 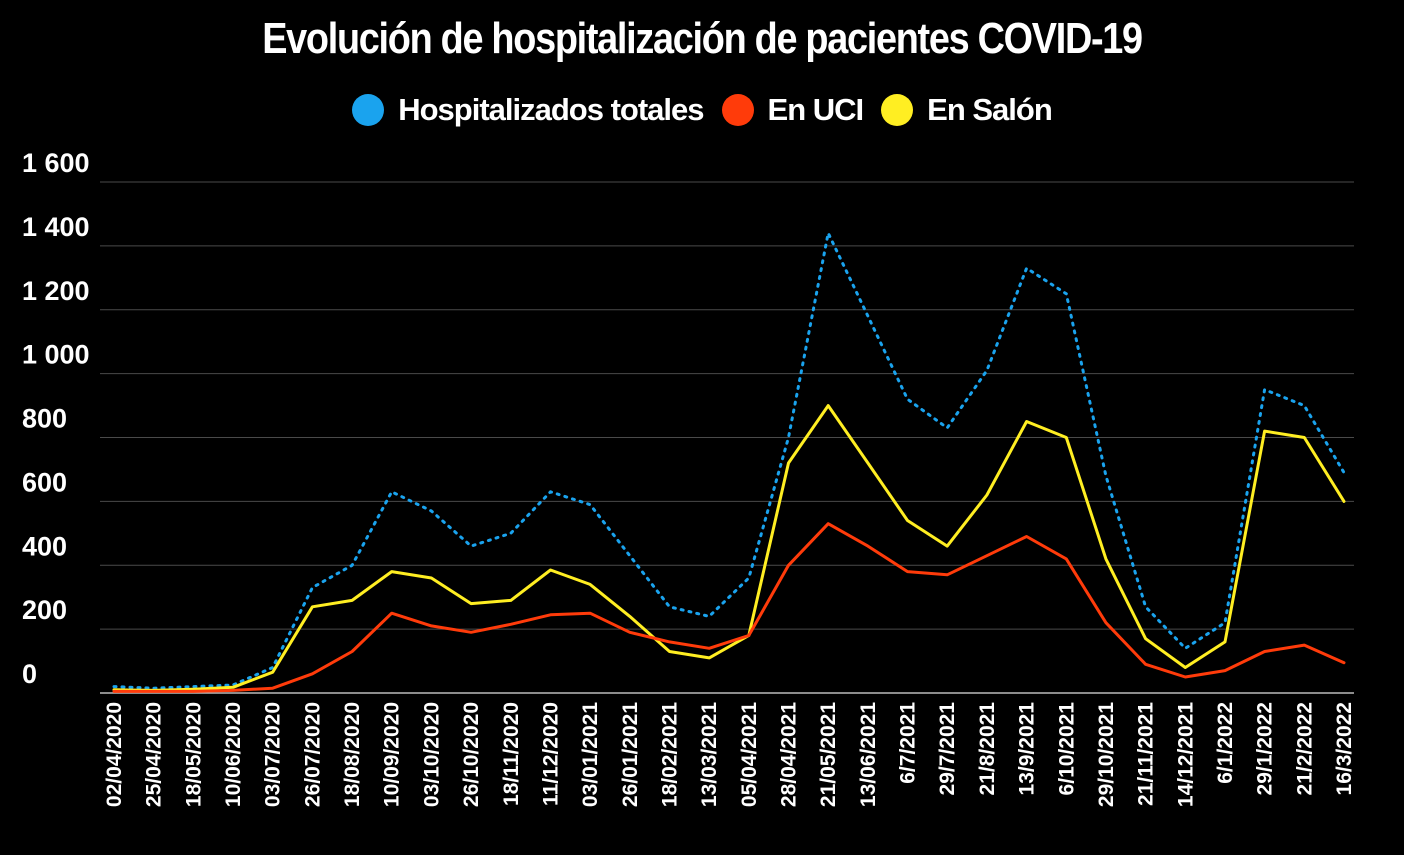 What do you see at coordinates (154, 754) in the screenshot?
I see `x-tick-label: 25/04/2020` at bounding box center [154, 754].